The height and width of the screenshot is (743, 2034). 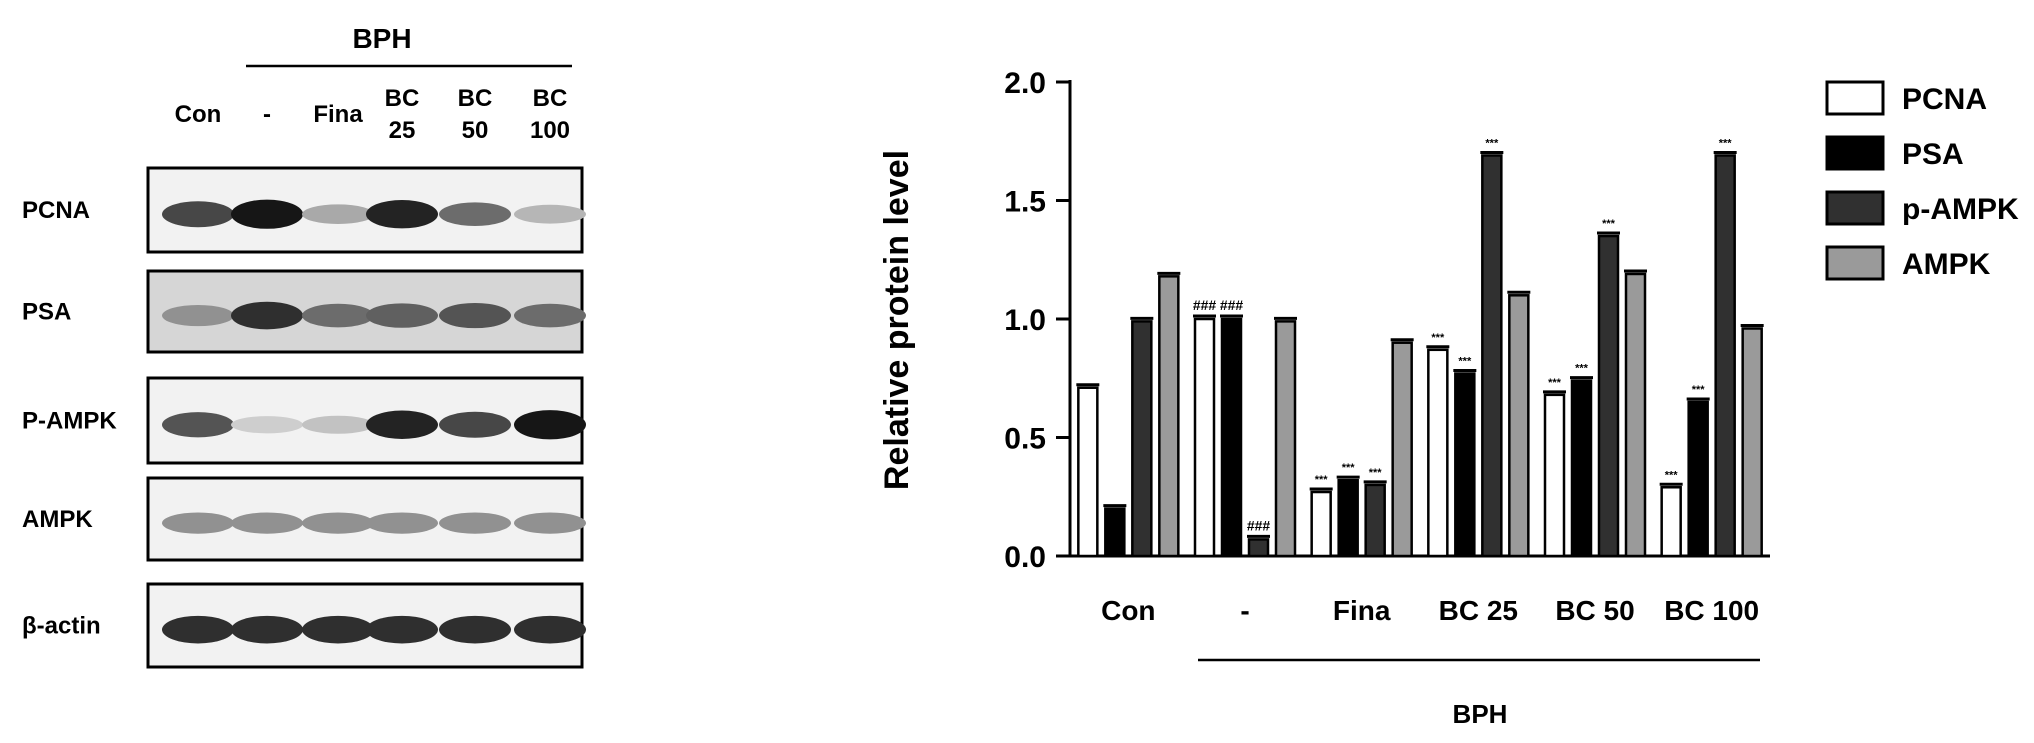 I want to click on legend-label: PCNA, so click(x=1944, y=99).